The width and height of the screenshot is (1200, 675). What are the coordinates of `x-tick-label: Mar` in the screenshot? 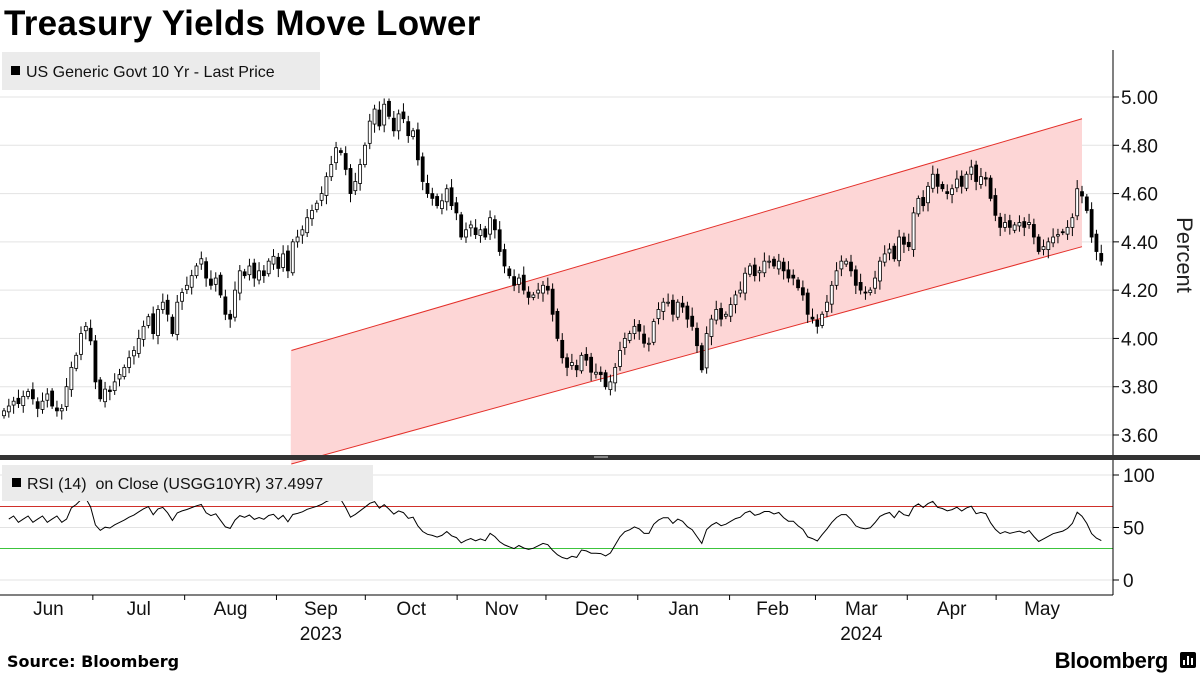 It's located at (861, 609).